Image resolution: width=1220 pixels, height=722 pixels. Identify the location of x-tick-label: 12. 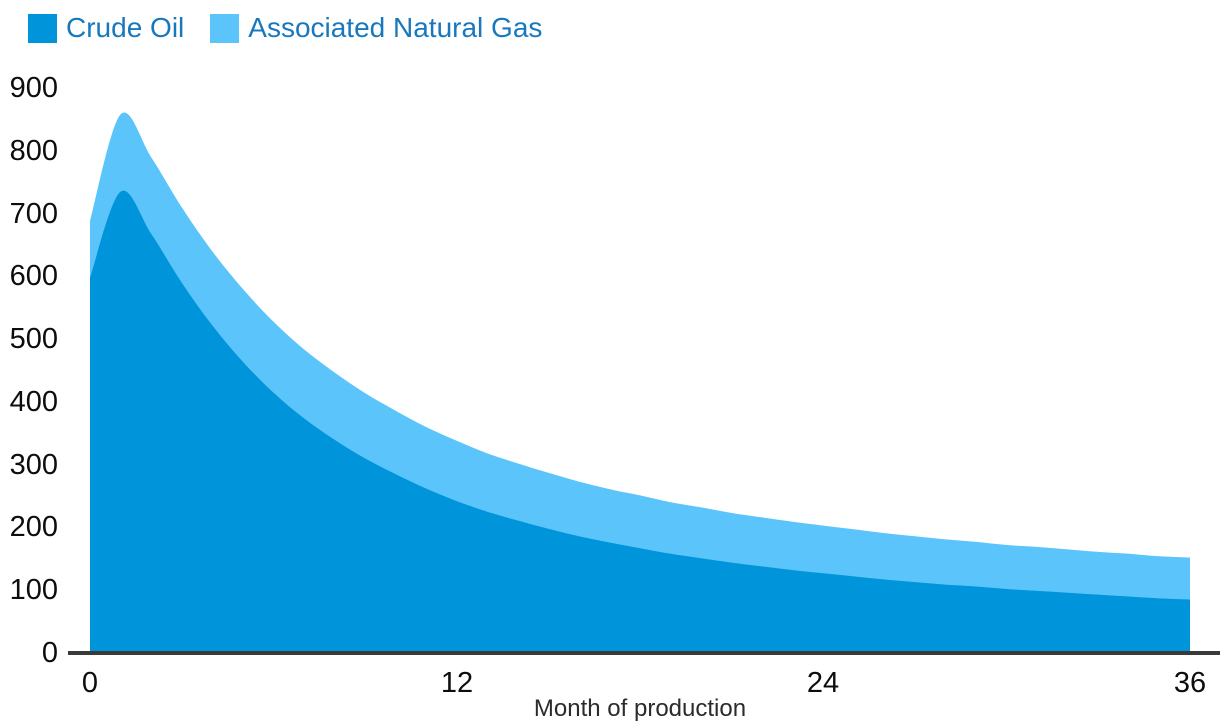
(457, 683).